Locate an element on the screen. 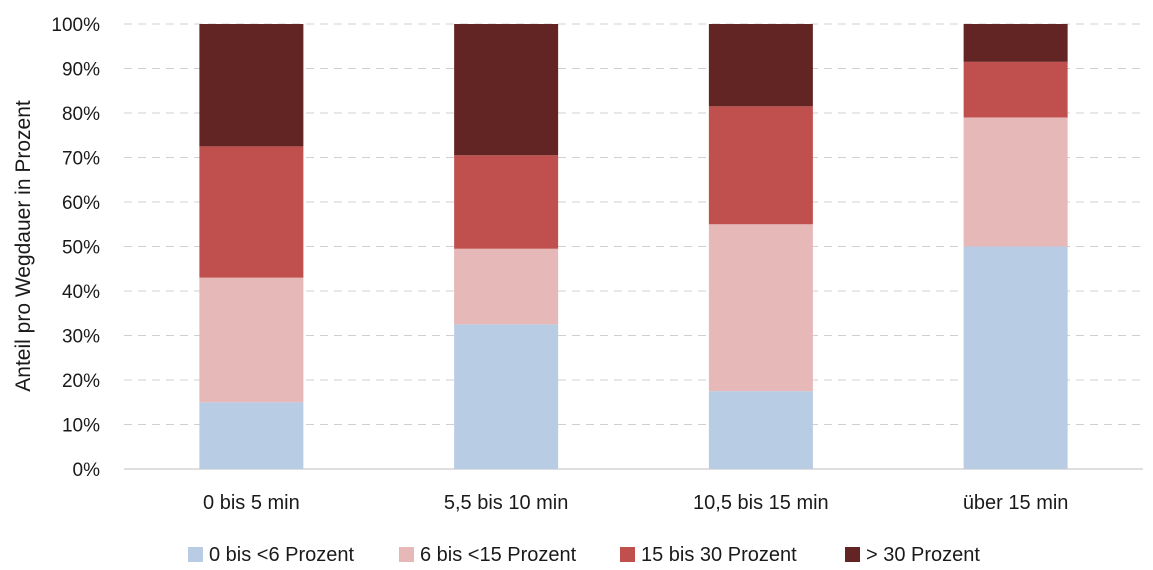 The width and height of the screenshot is (1153, 570). legend-label: 15 bis 30 Prozent is located at coordinates (719, 555).